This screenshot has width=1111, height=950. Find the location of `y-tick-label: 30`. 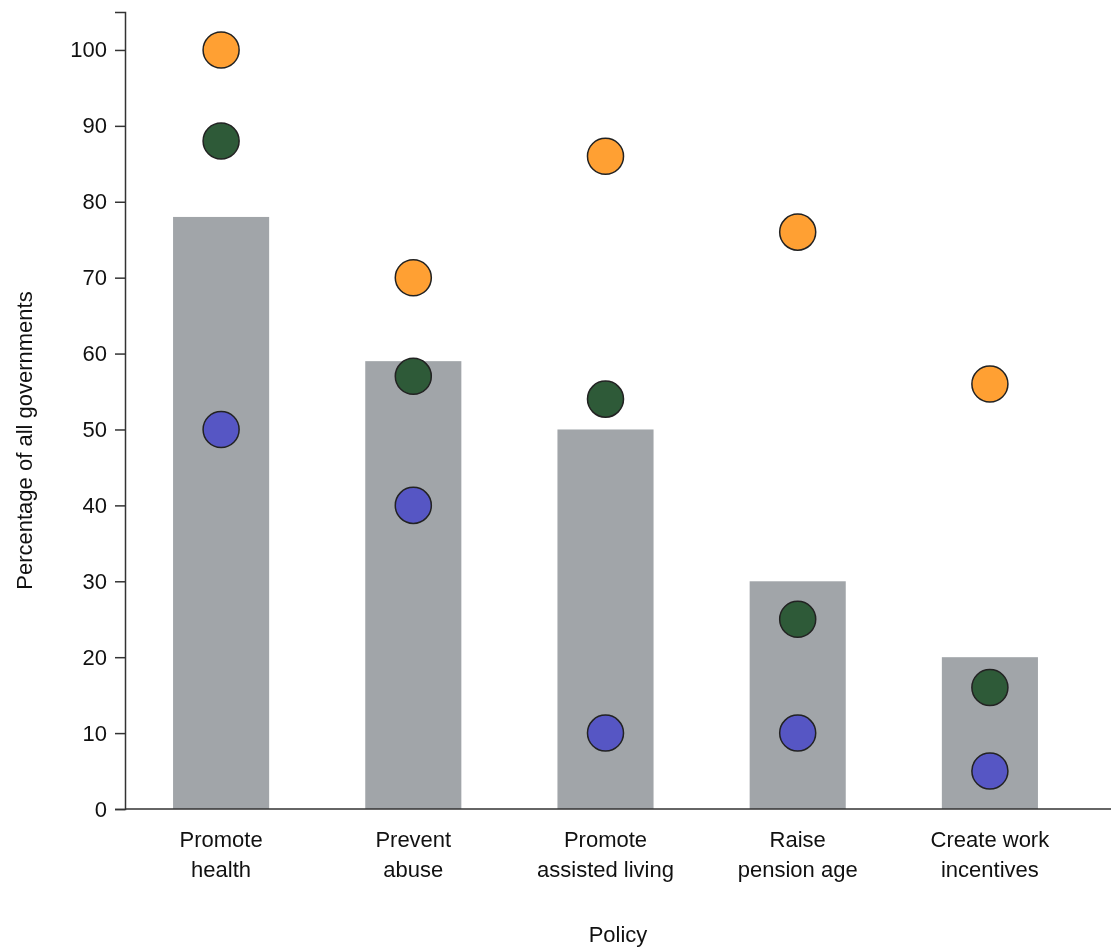

y-tick-label: 30 is located at coordinates (94, 581).